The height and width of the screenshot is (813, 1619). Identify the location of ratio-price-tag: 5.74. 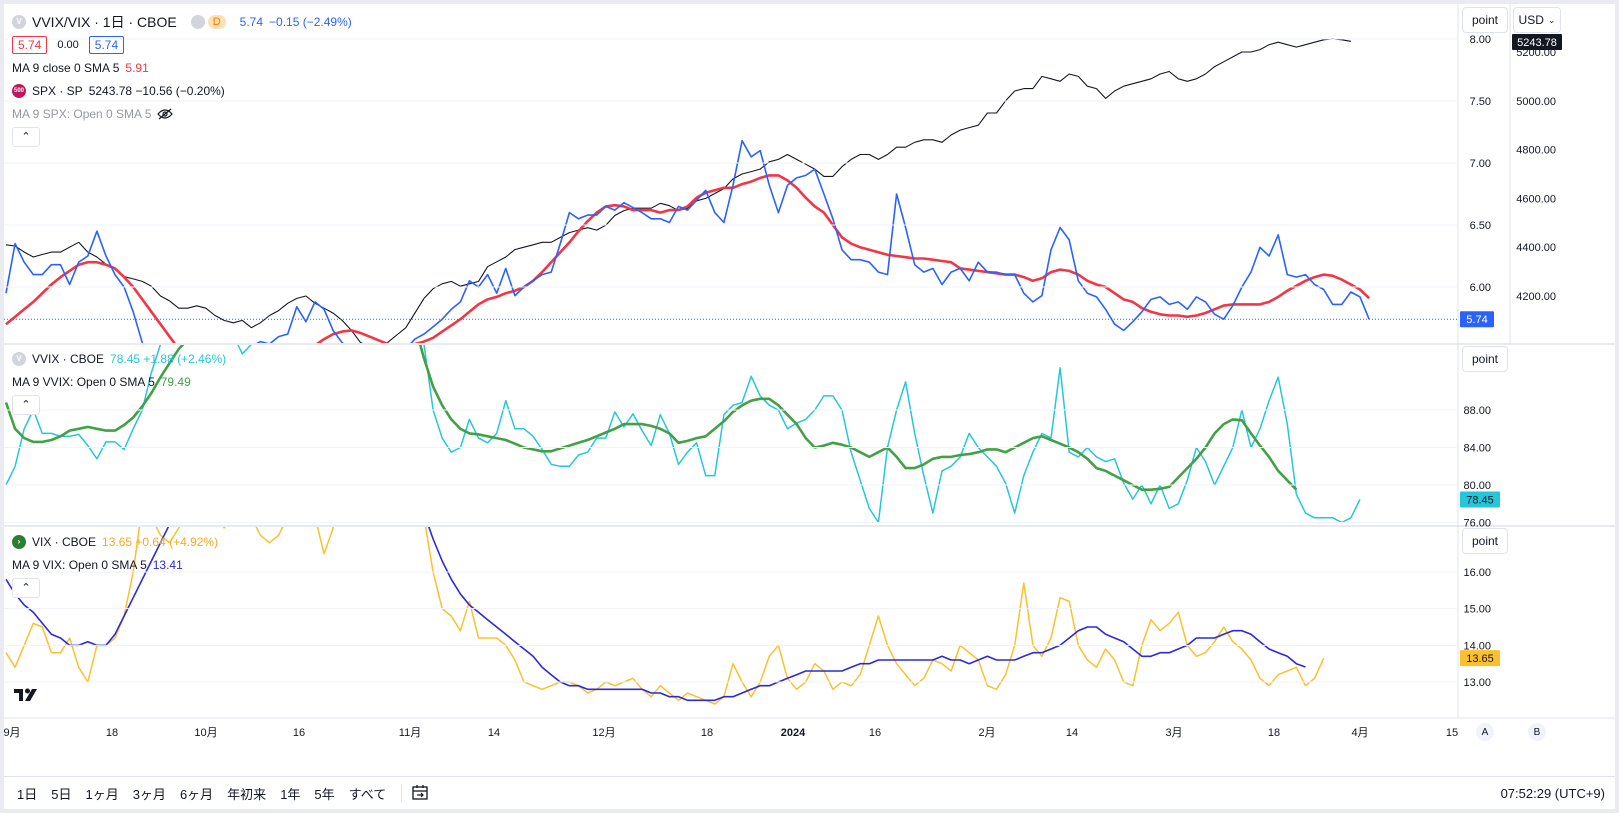
(1477, 319).